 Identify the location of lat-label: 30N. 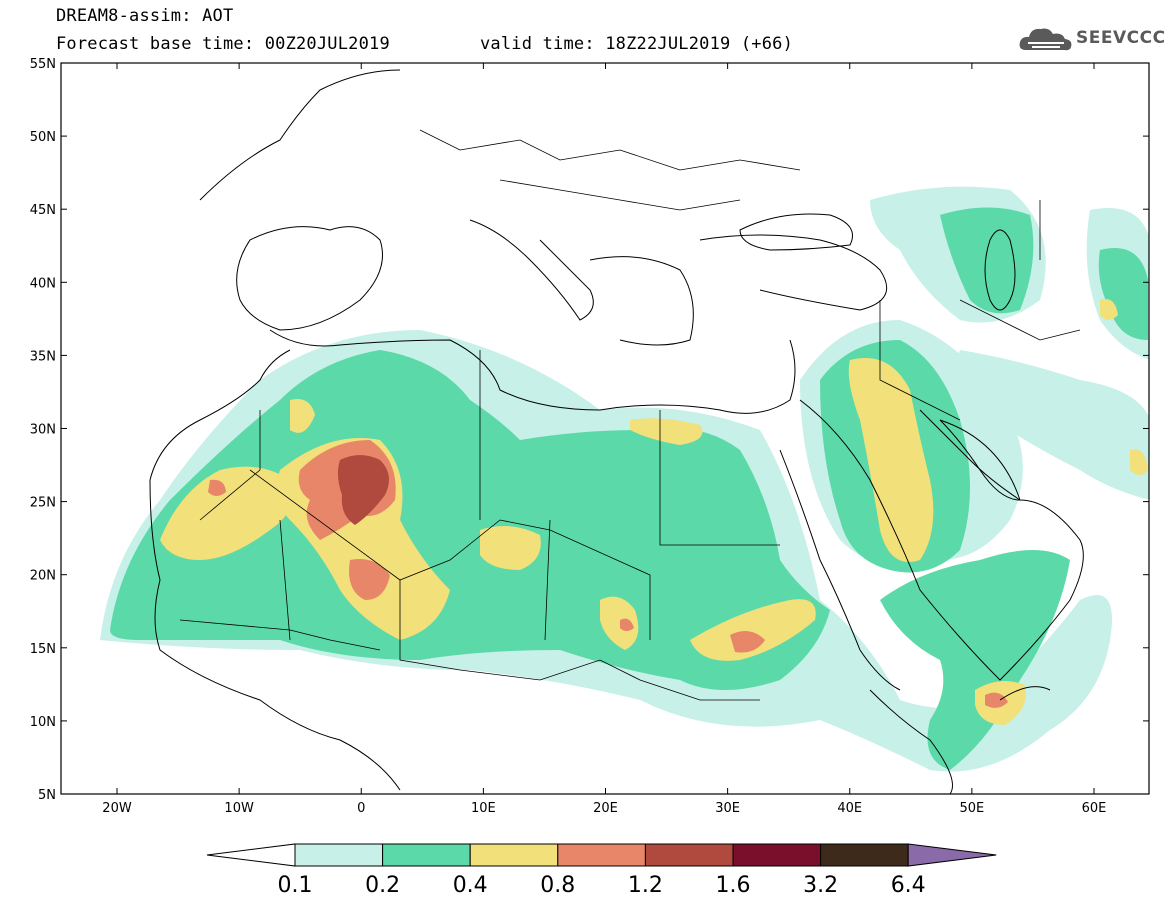
(43, 430).